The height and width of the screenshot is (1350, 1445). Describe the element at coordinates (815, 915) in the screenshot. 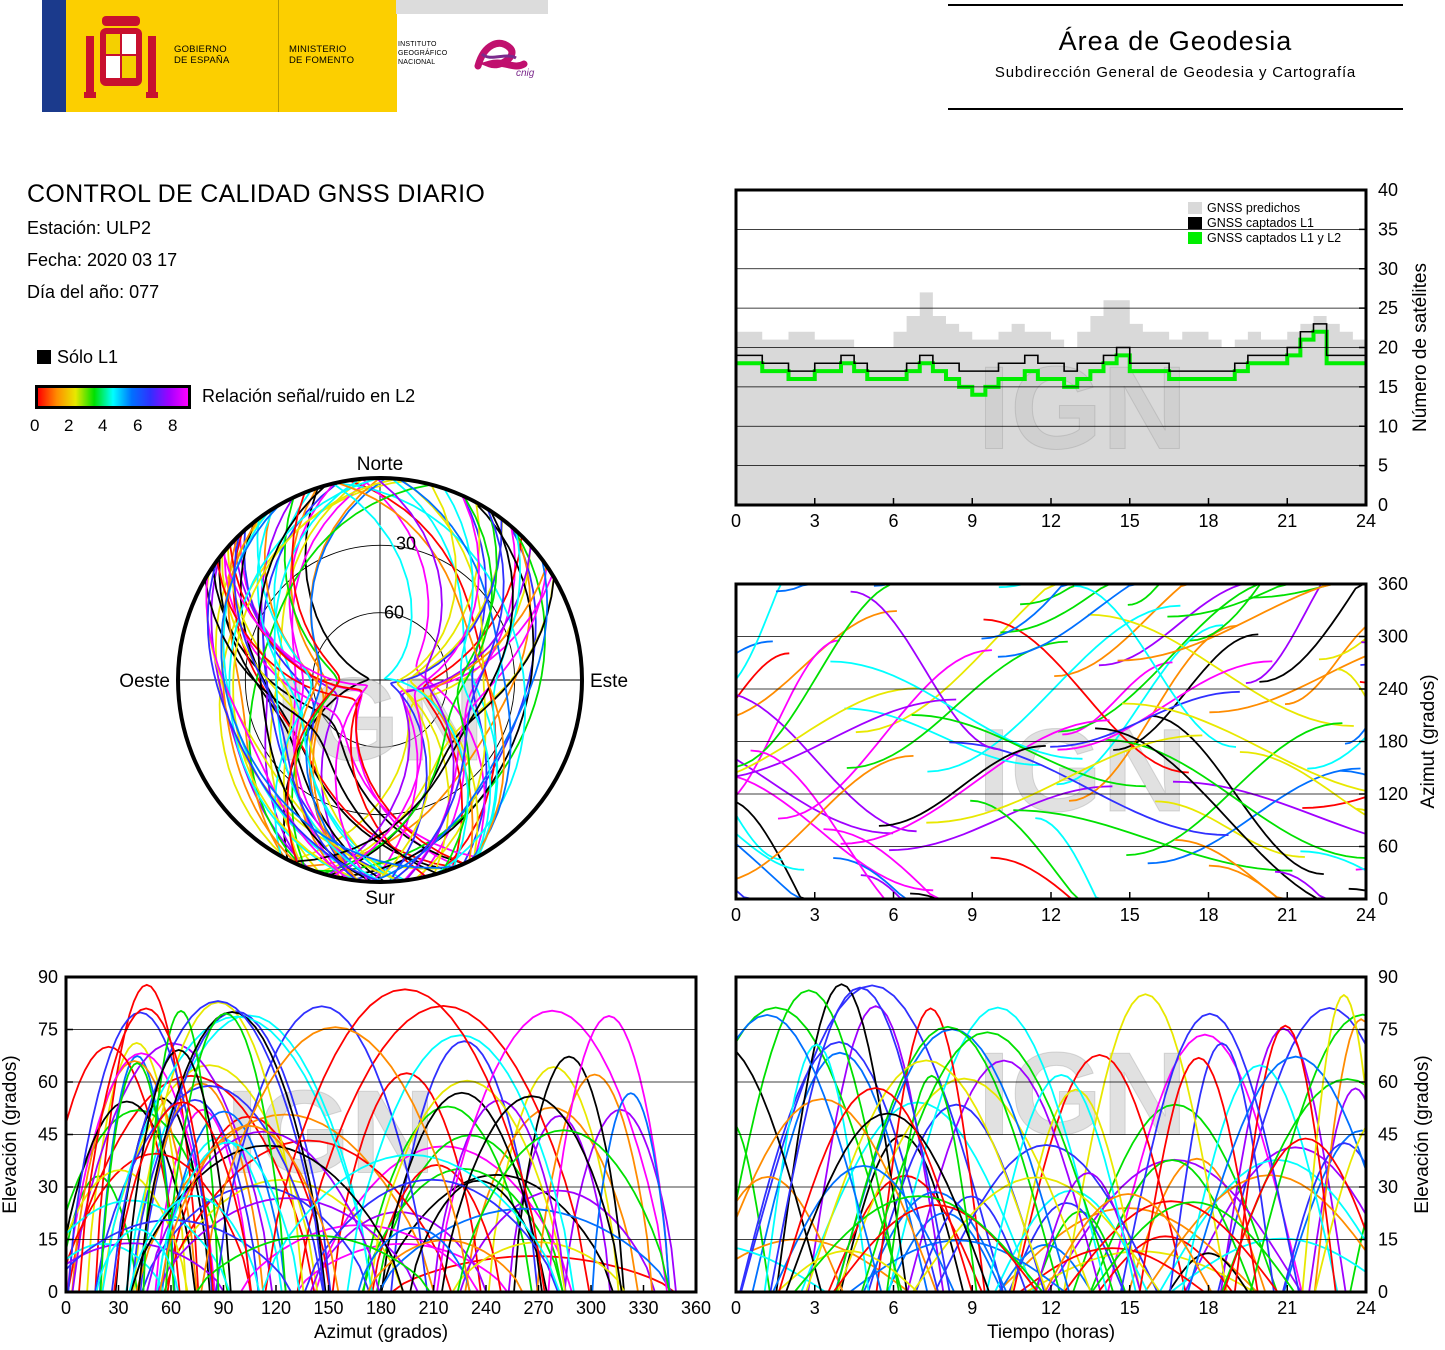

I see `x-tick-label: 3` at that location.